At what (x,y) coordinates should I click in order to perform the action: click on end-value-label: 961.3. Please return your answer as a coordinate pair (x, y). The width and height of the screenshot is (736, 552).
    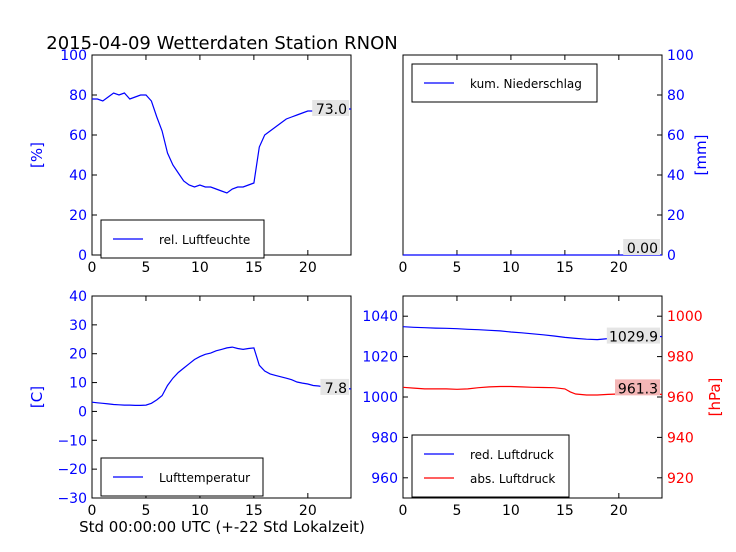
    Looking at the image, I should click on (638, 389).